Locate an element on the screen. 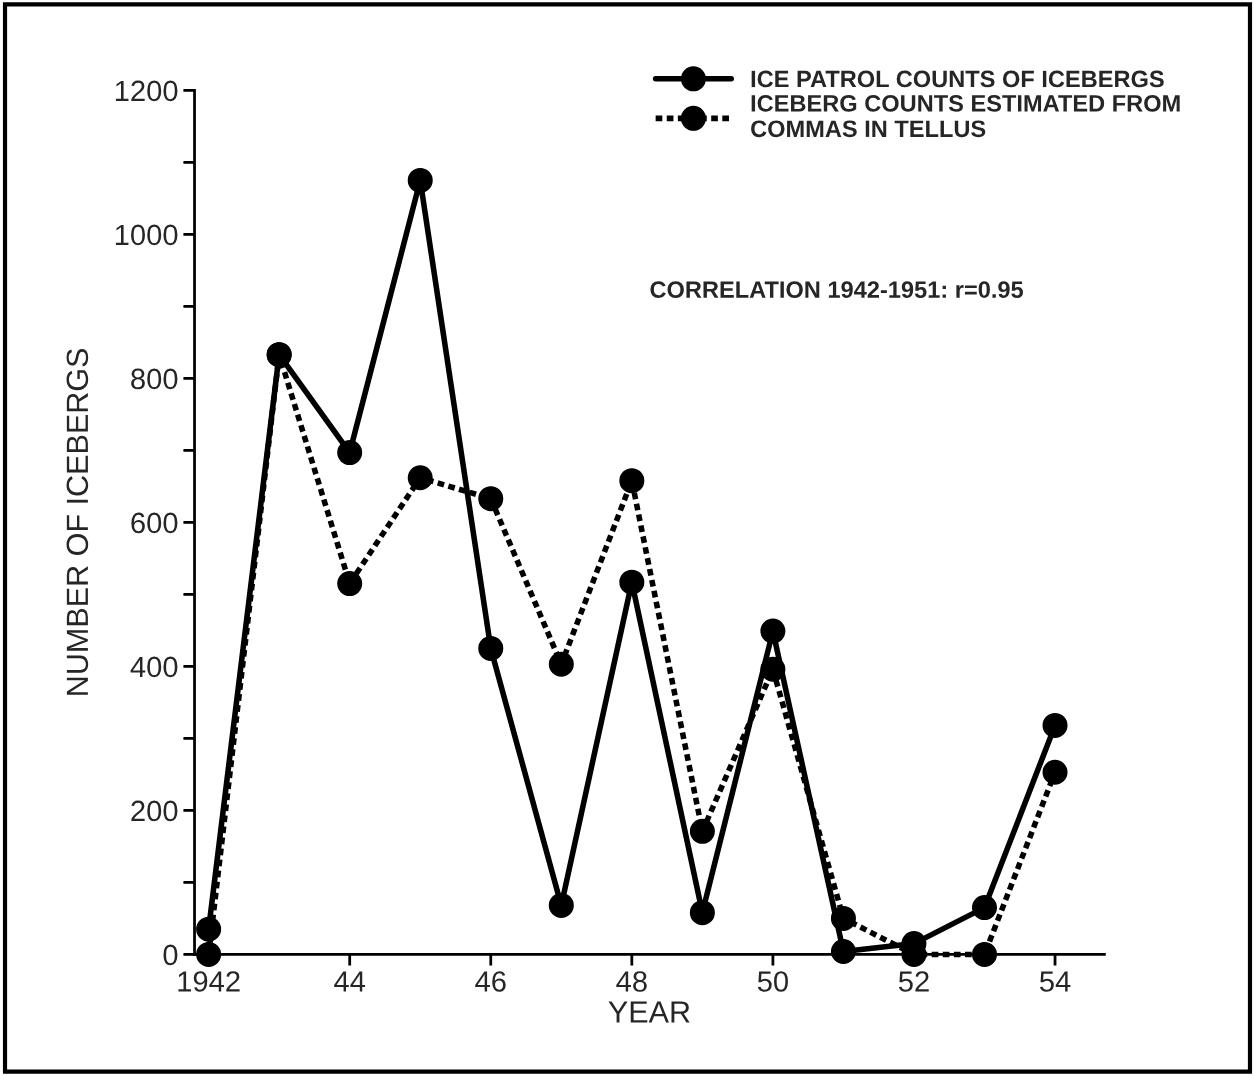 This screenshot has width=1255, height=1076. x-axis-title: YEAR is located at coordinates (649, 1012).